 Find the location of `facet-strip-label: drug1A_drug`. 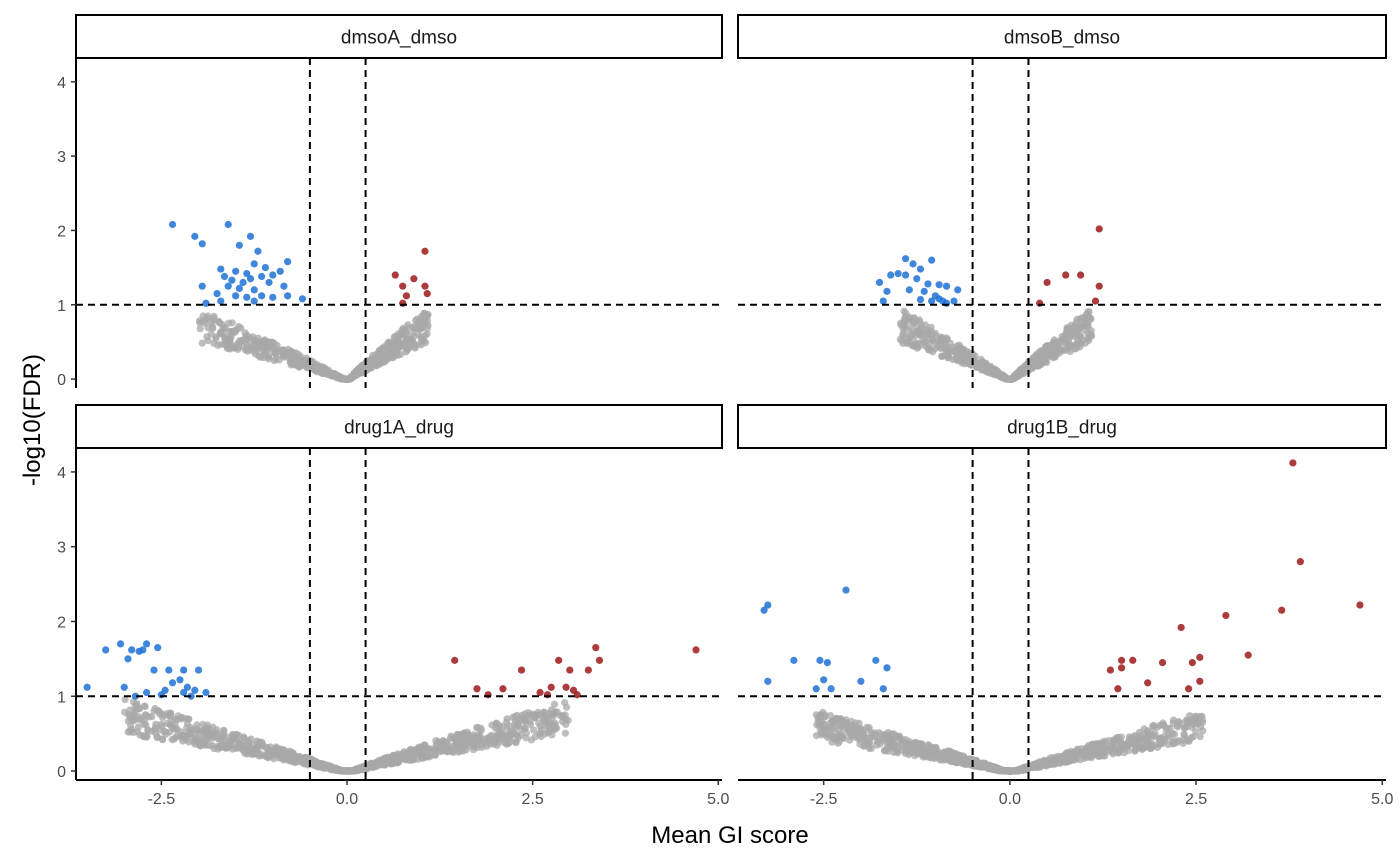

facet-strip-label: drug1A_drug is located at coordinates (399, 428).